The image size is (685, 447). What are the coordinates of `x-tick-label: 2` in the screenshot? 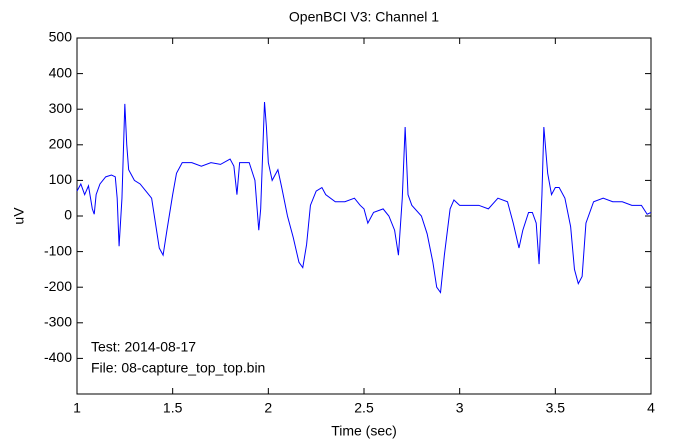 It's located at (268, 408).